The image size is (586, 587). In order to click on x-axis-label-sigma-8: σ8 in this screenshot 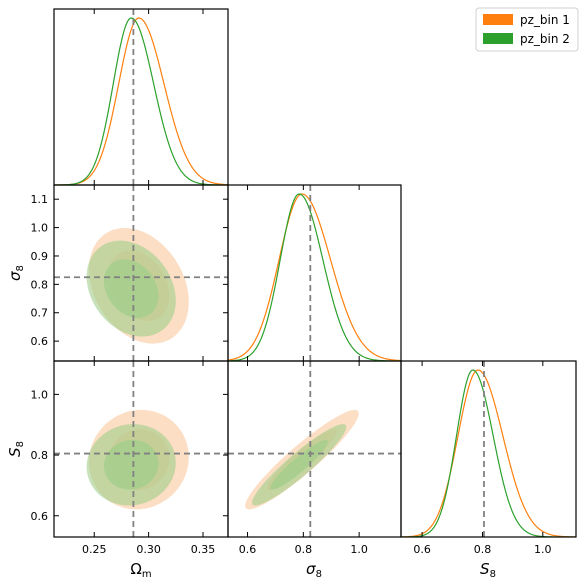, I will do `click(314, 570)`.